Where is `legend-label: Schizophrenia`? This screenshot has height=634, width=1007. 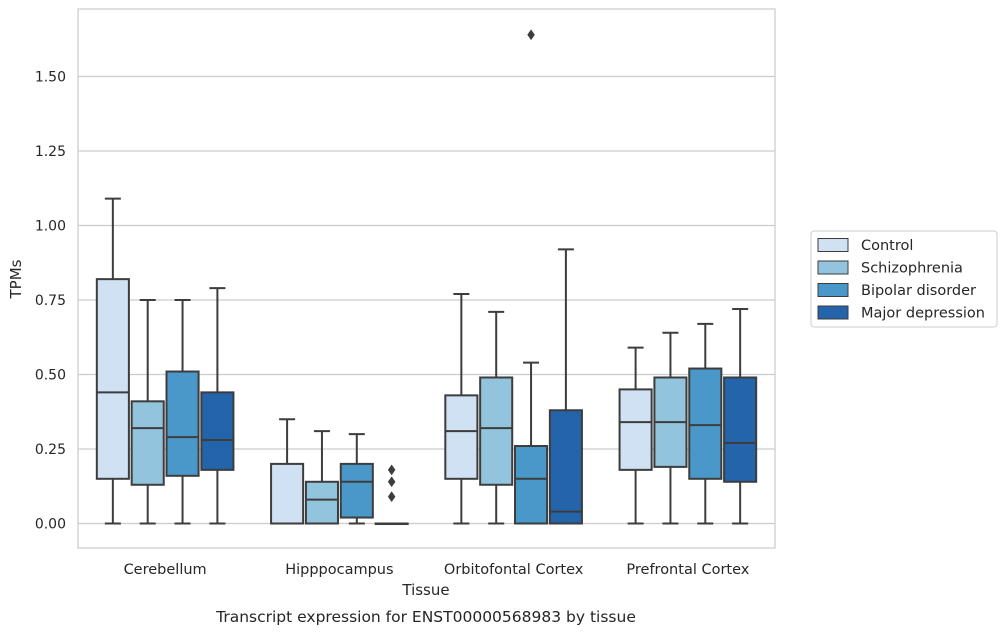
legend-label: Schizophrenia is located at coordinates (912, 269).